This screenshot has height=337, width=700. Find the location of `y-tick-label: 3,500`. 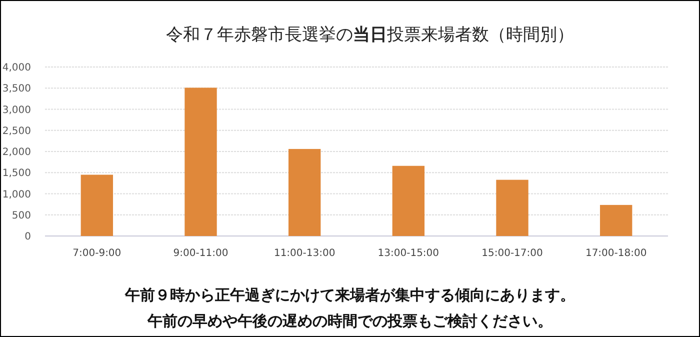

y-tick-label: 3,500 is located at coordinates (16, 89).